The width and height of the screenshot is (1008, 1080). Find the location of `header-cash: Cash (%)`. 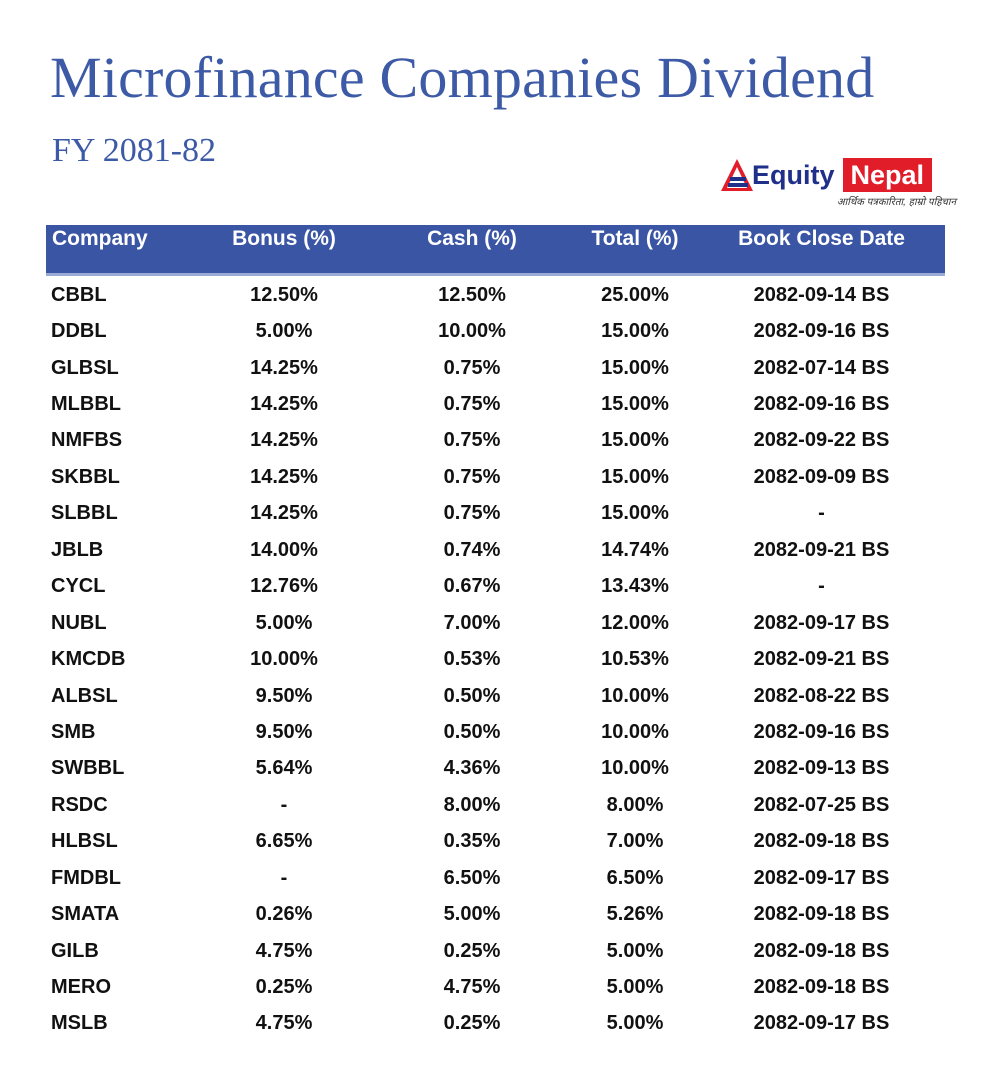

header-cash: Cash (%) is located at coordinates (472, 238).